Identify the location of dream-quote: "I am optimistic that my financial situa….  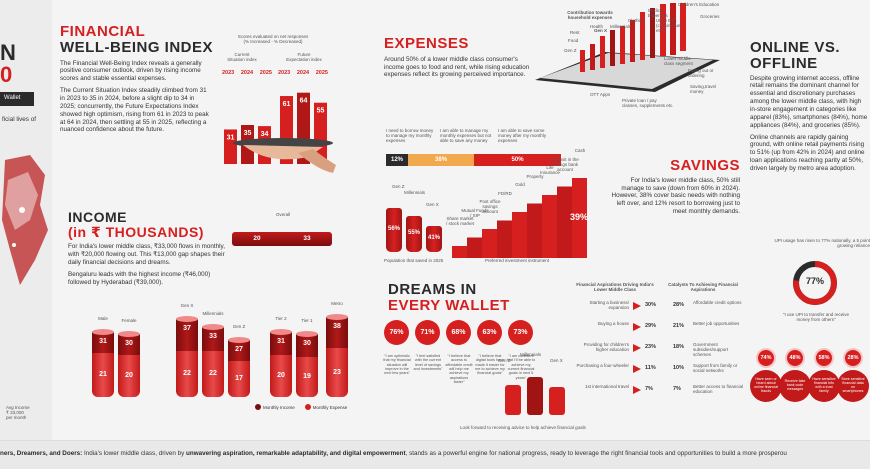
(397, 365).